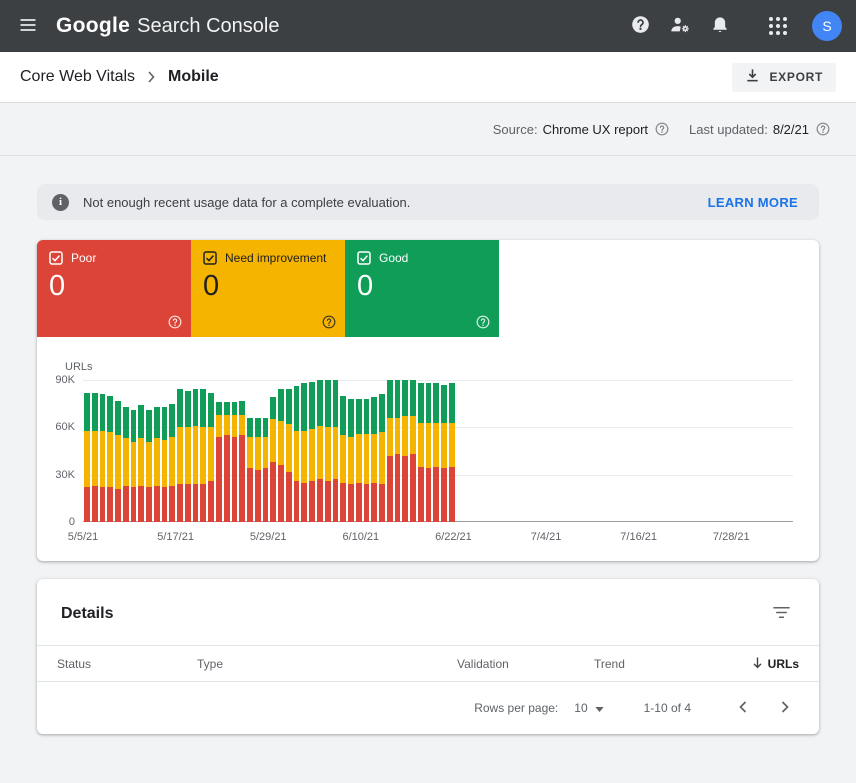 This screenshot has width=856, height=783. Describe the element at coordinates (351, 451) in the screenshot. I see `chart-bar-6/8/21` at that location.